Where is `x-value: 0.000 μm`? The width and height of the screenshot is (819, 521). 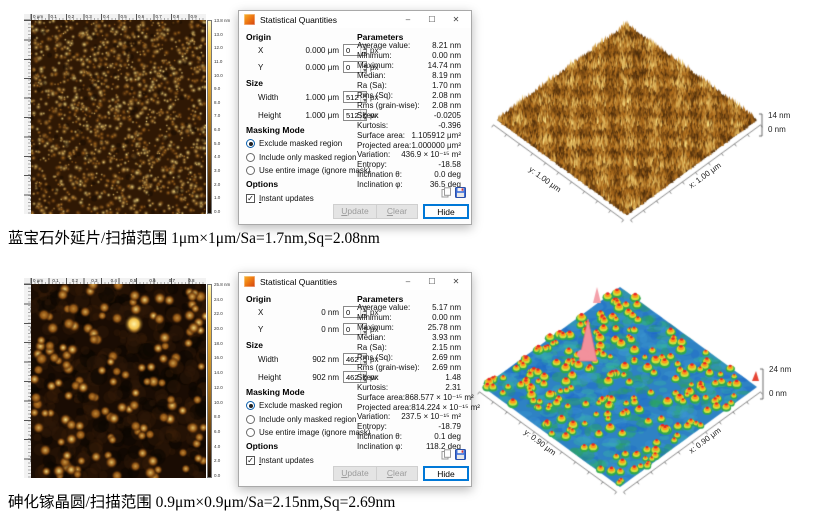 x-value: 0.000 μm is located at coordinates (322, 50).